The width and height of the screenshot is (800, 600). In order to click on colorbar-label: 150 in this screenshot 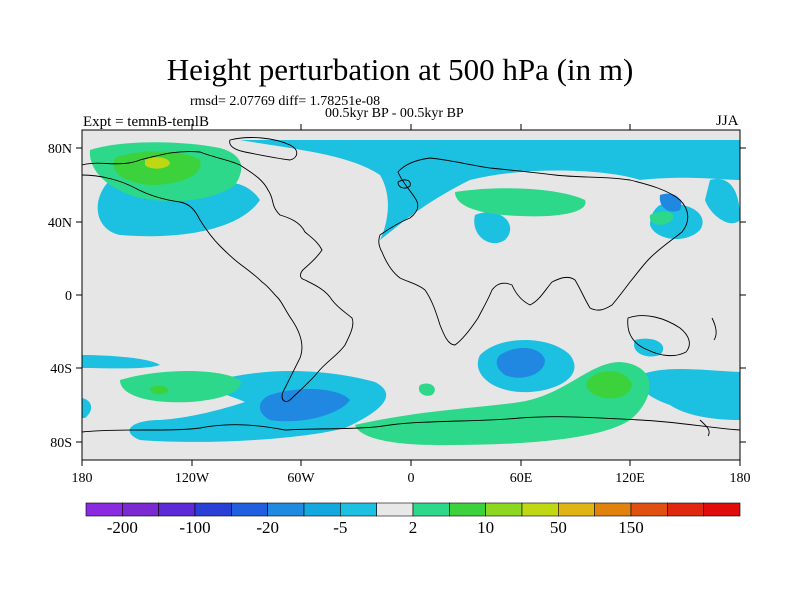, I will do `click(631, 527)`.